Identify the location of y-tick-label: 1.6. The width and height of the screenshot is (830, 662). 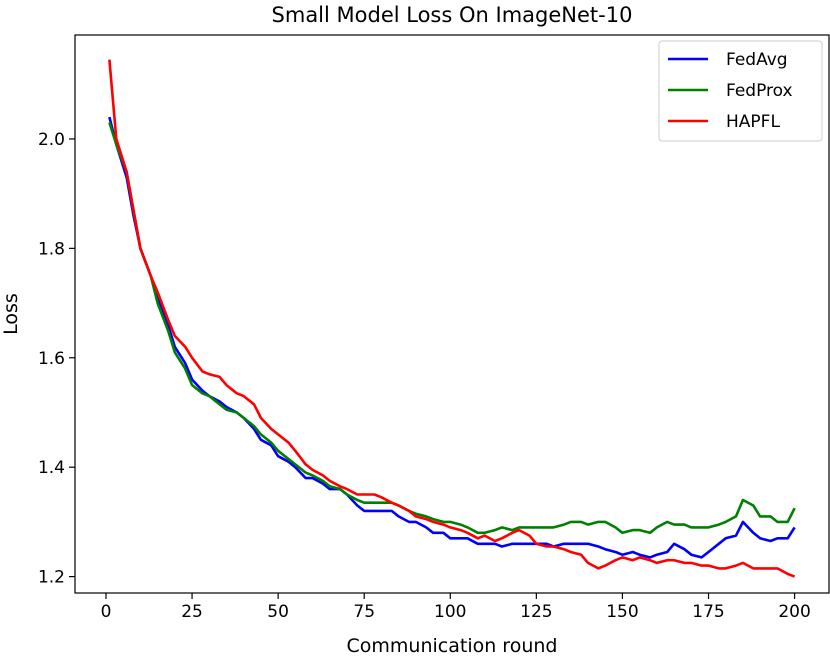
(51, 359).